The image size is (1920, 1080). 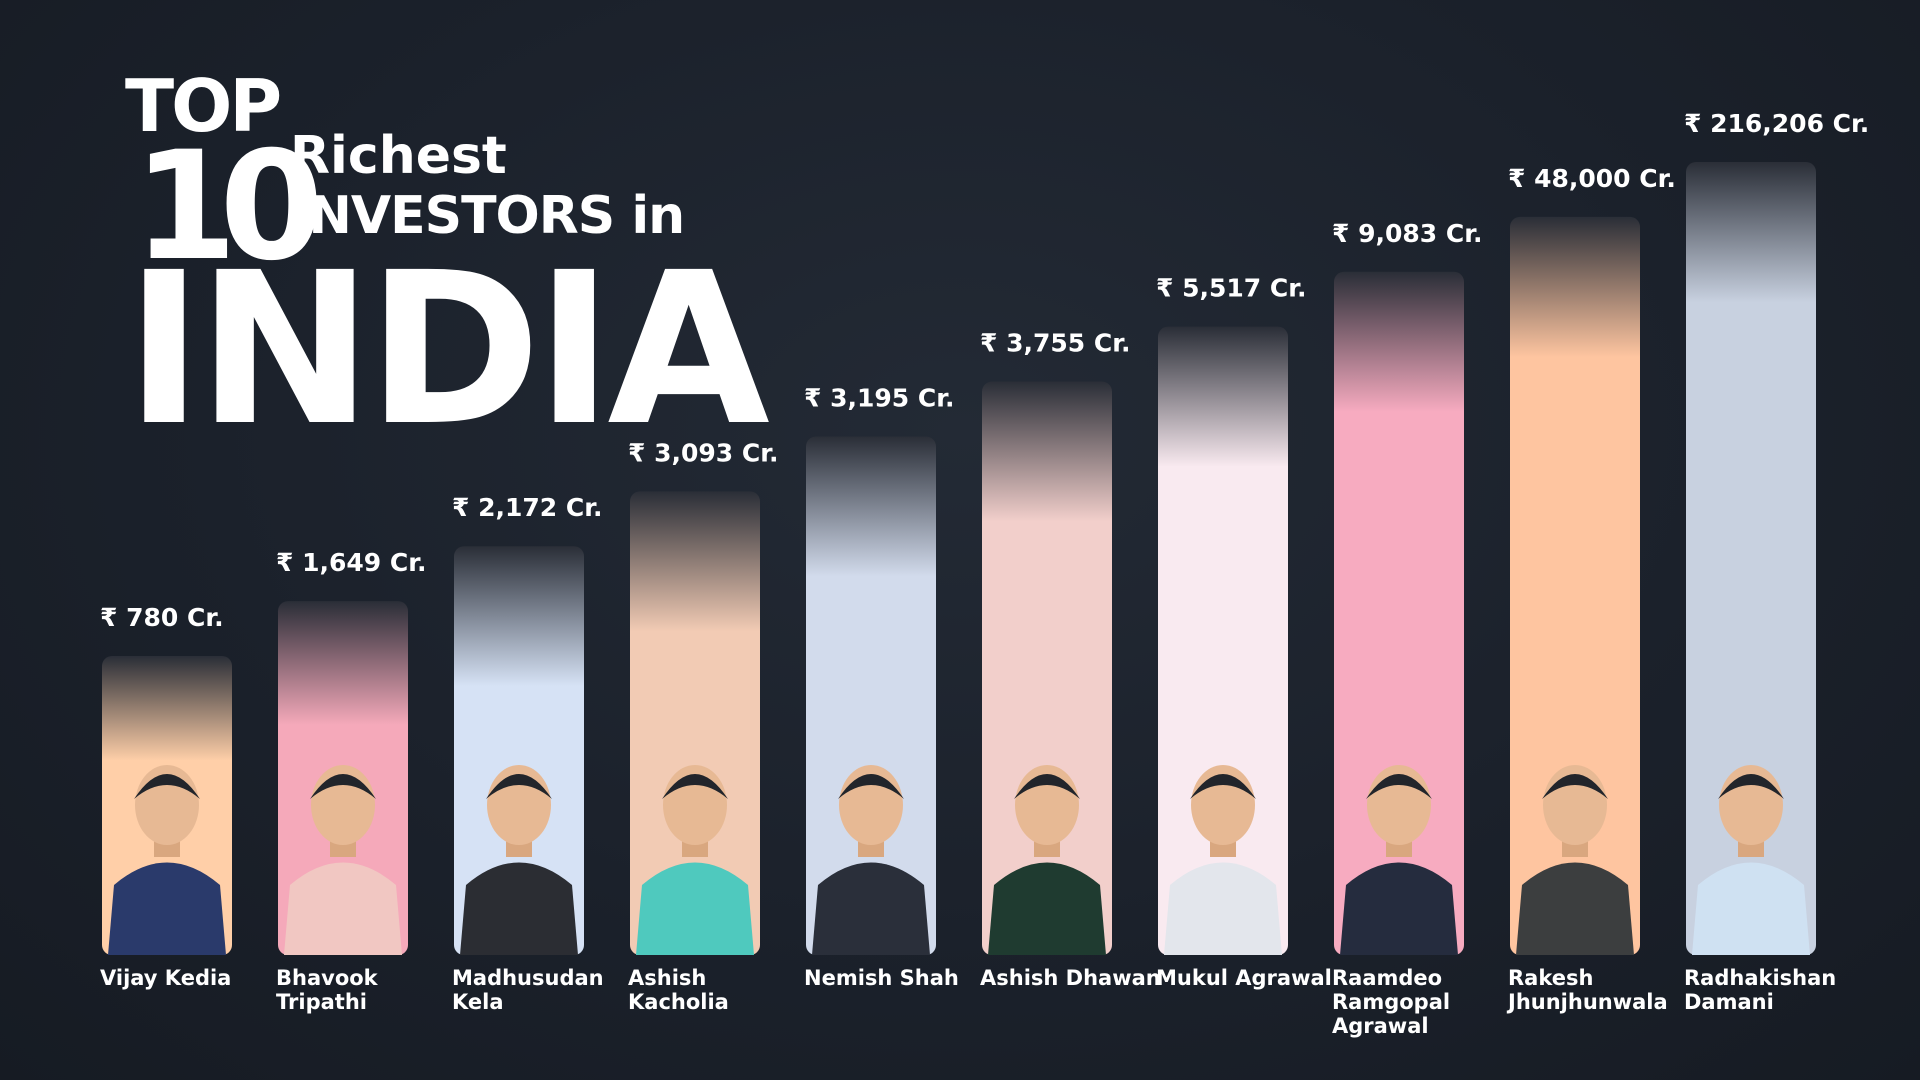 I want to click on category-label: Radhakishan Damani, so click(x=1760, y=990).